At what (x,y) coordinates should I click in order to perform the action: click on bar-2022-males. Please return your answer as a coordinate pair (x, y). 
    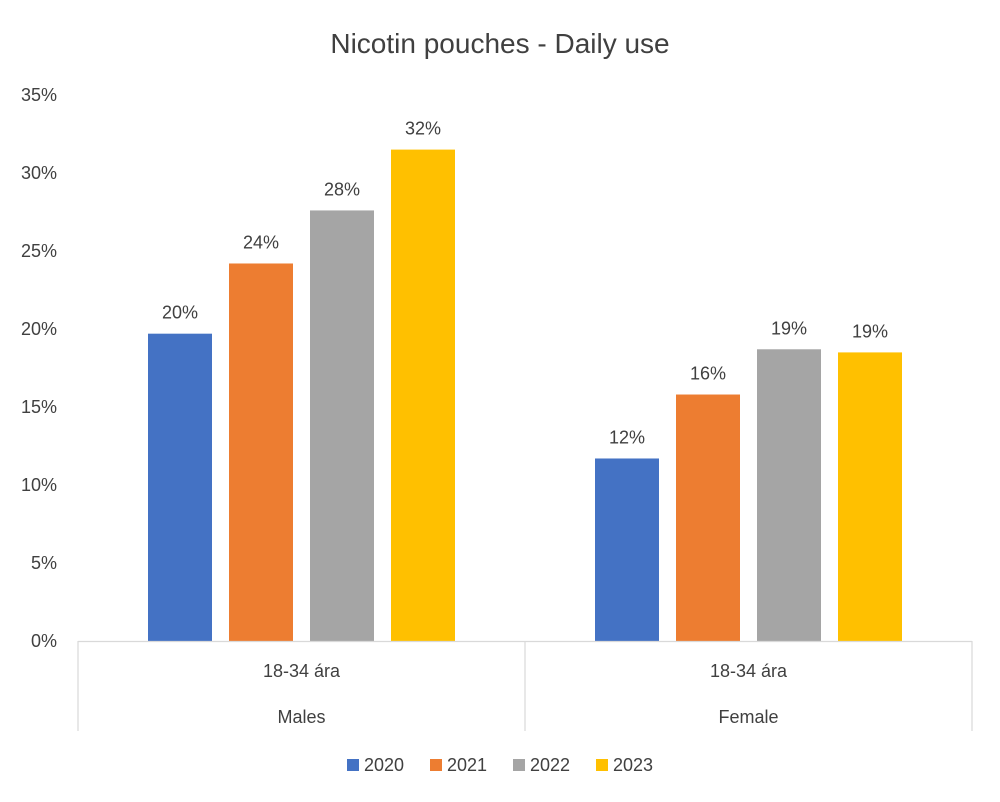
    Looking at the image, I should click on (342, 425).